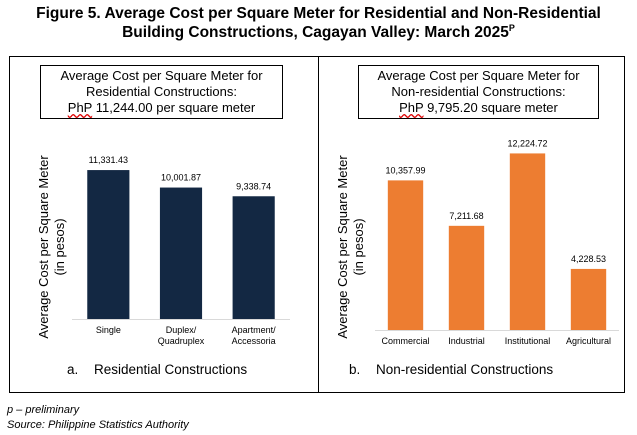 The height and width of the screenshot is (435, 637). Describe the element at coordinates (466, 216) in the screenshot. I see `nonresidential-data-label: 7,211.68` at that location.